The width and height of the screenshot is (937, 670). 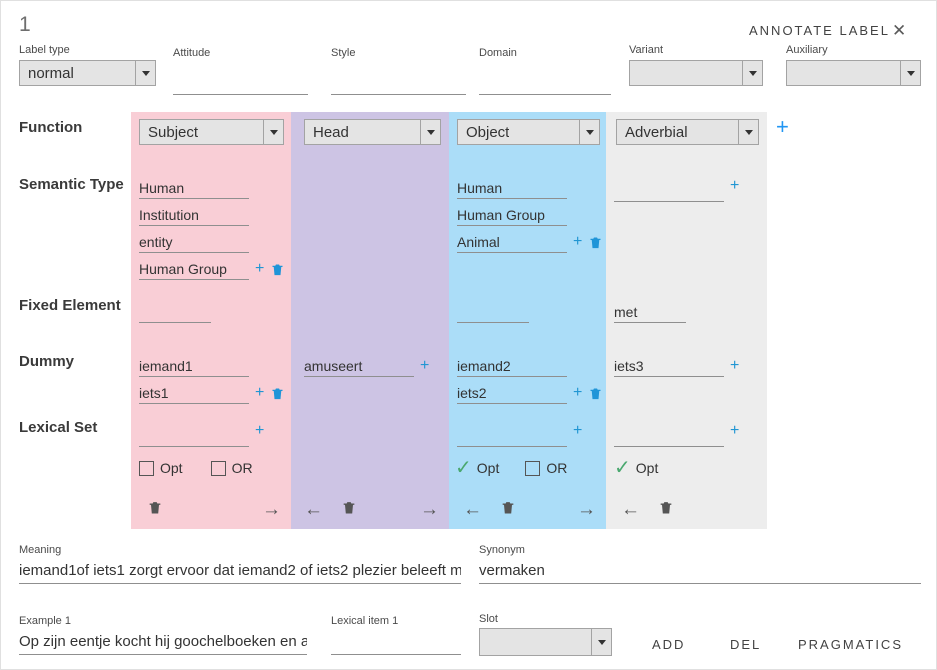 I want to click on dummy-input: amuseert, so click(x=359, y=366).